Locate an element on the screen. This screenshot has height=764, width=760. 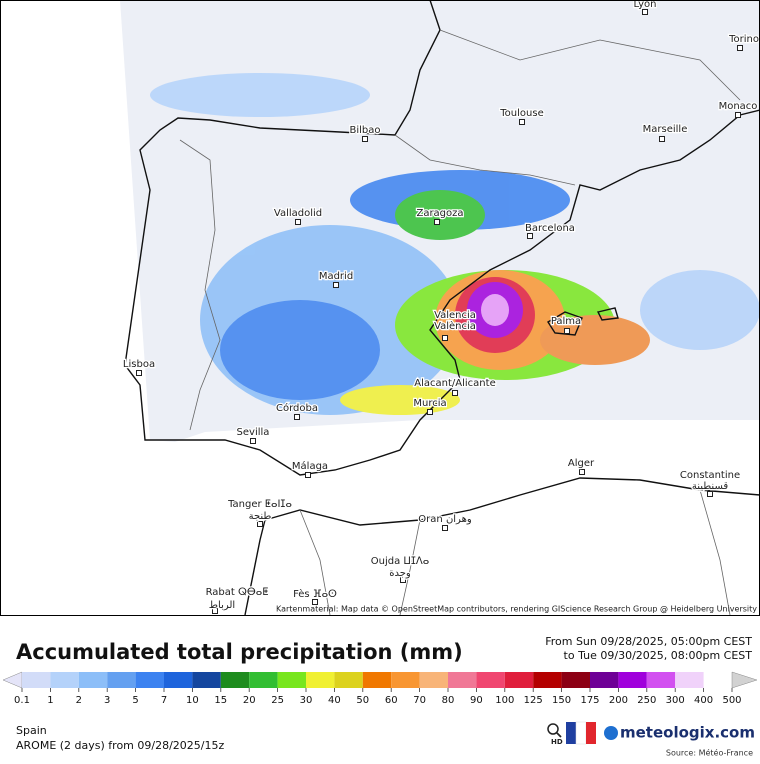
legend-label: 10 is located at coordinates (192, 700).